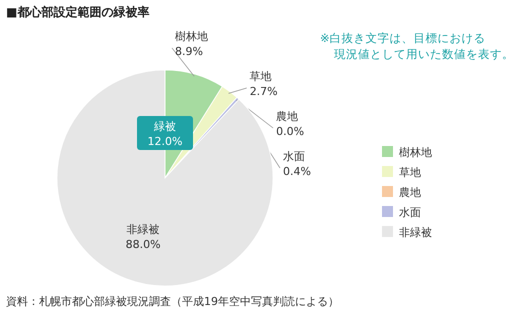  I want to click on legend-label: 草地, so click(410, 172).